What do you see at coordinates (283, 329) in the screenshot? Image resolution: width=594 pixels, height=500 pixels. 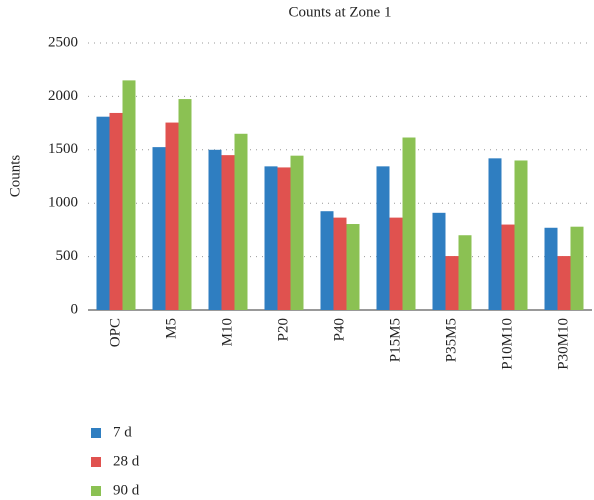 I see `x-tick-label: P20` at bounding box center [283, 329].